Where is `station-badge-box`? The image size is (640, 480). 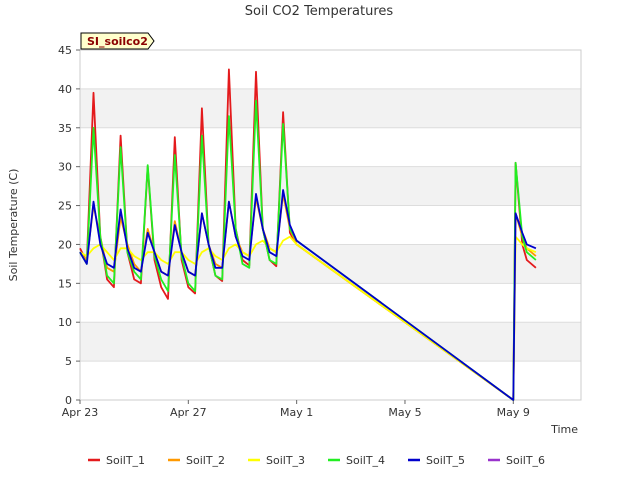
station-badge-box is located at coordinates (117, 41).